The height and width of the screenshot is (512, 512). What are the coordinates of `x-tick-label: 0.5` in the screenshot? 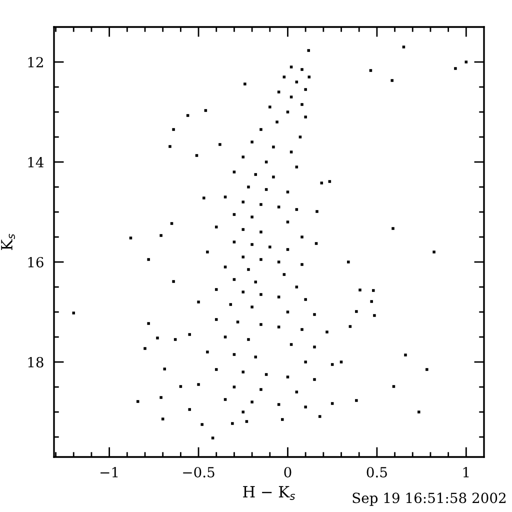 It's located at (376, 472).